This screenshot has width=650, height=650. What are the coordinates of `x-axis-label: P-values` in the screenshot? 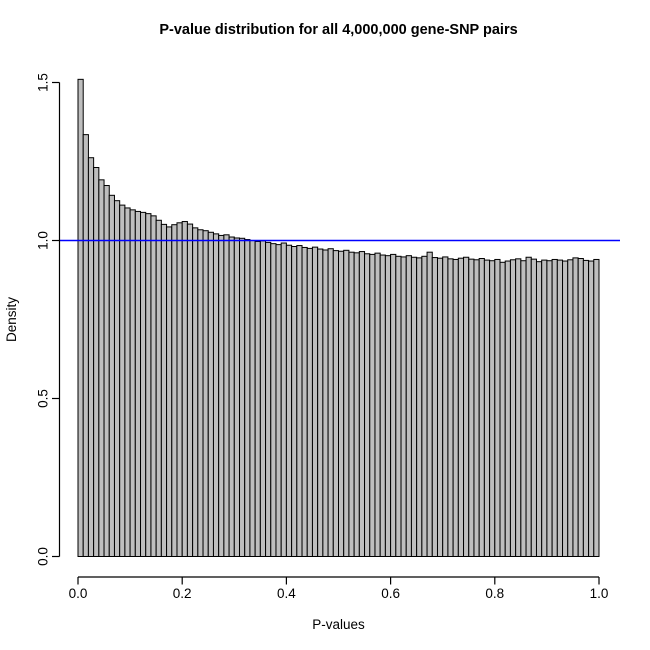 It's located at (338, 624).